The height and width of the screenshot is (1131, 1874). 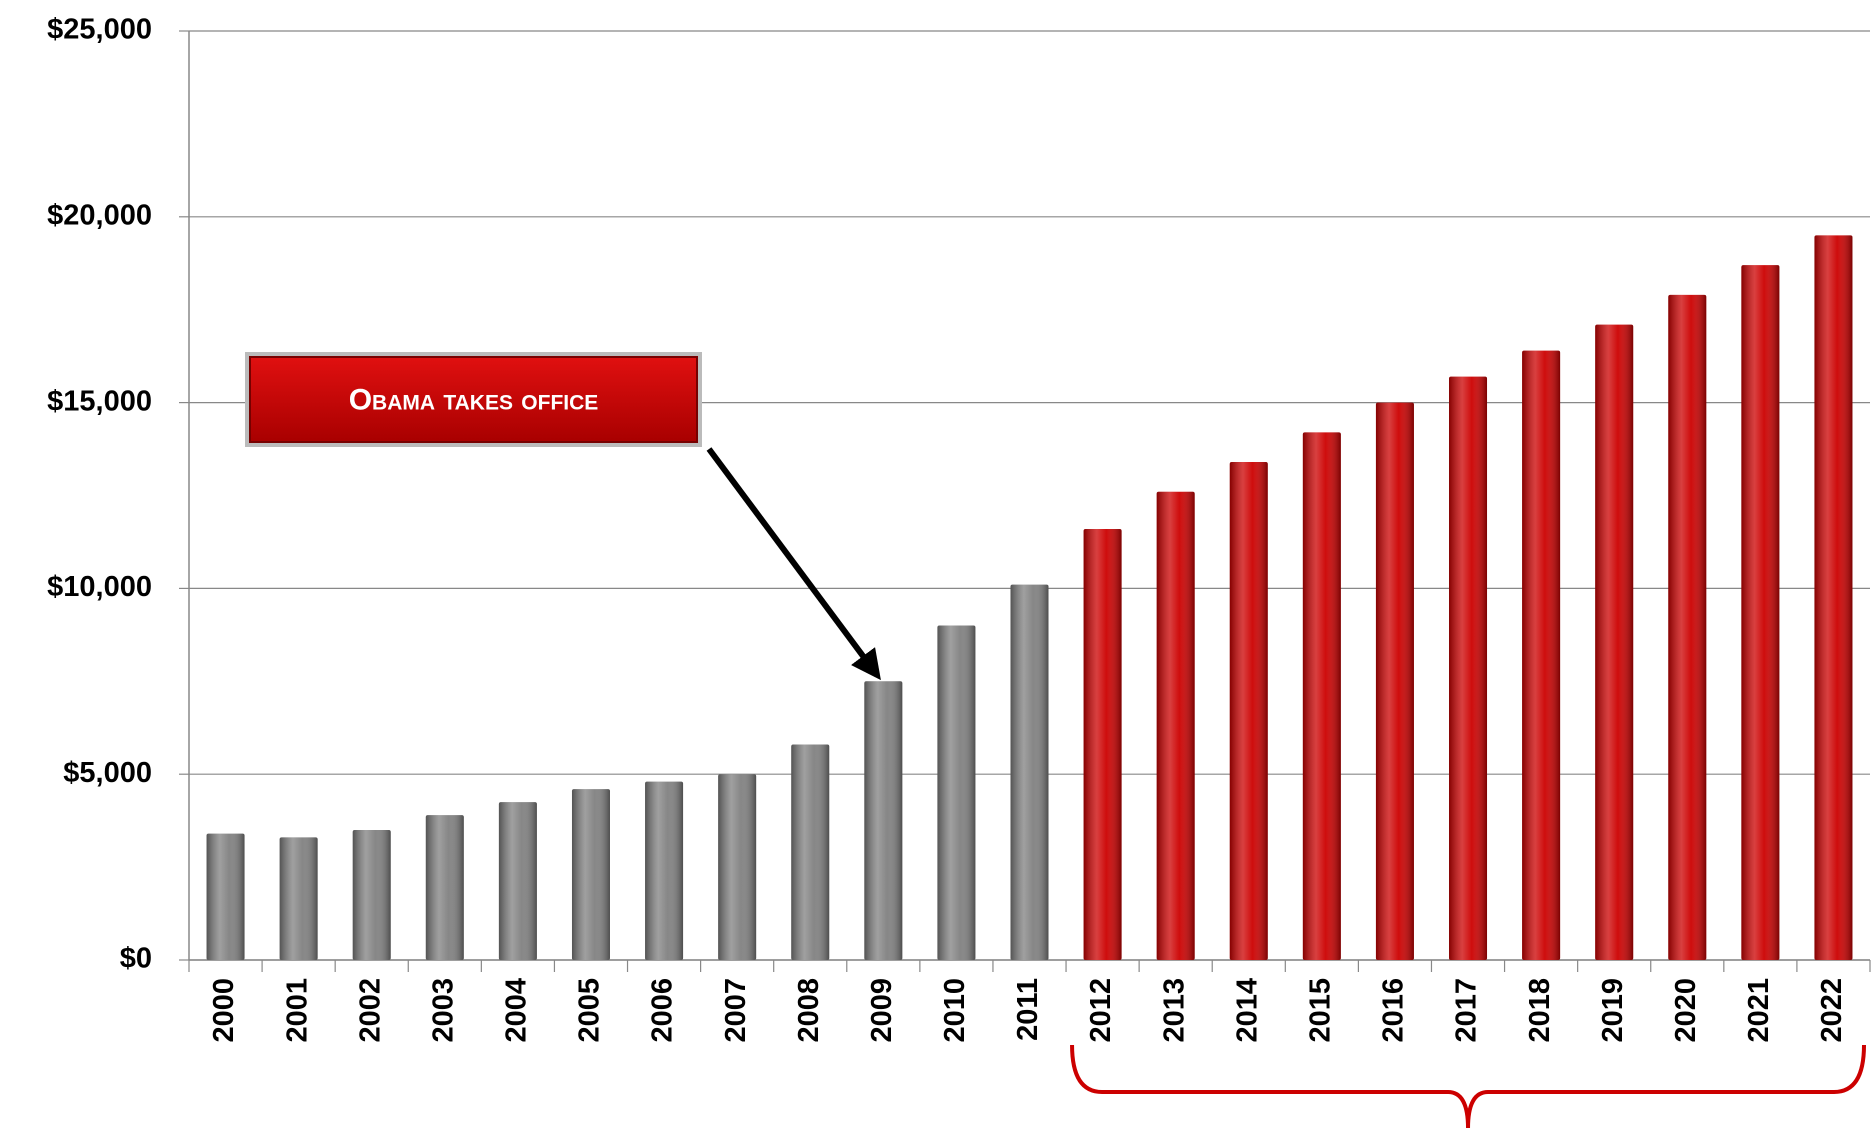 I want to click on y-tick-label: $10,000, so click(x=99, y=587).